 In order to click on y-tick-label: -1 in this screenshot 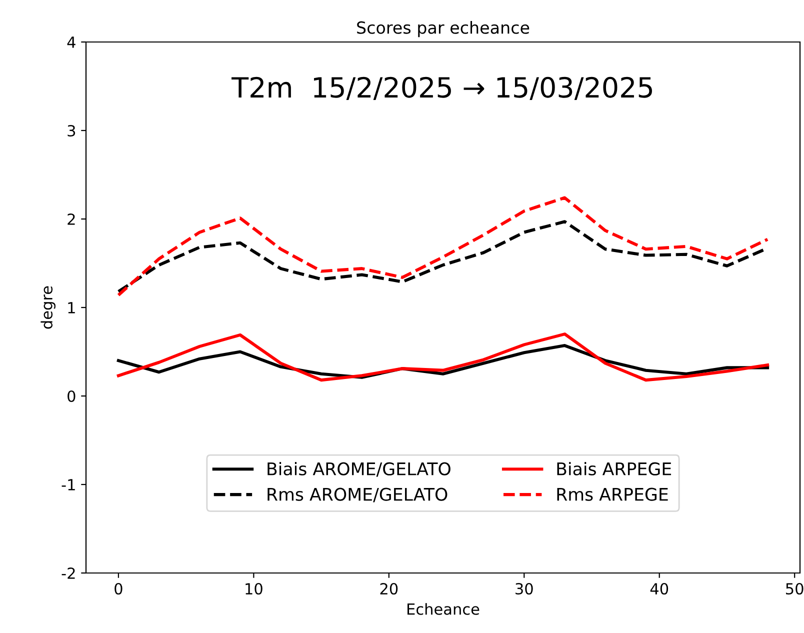, I will do `click(68, 484)`.